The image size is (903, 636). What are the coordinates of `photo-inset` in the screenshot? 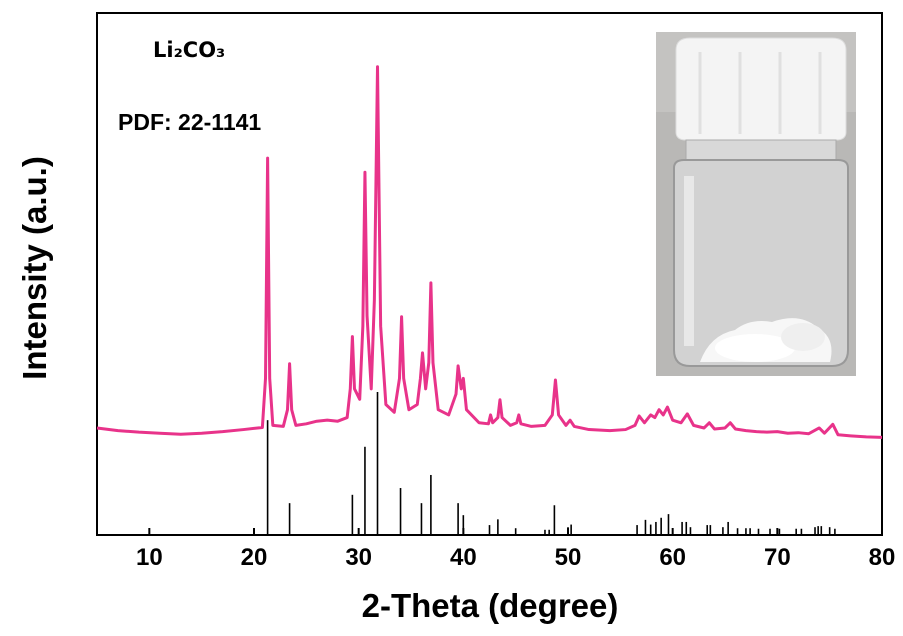 It's located at (756, 204).